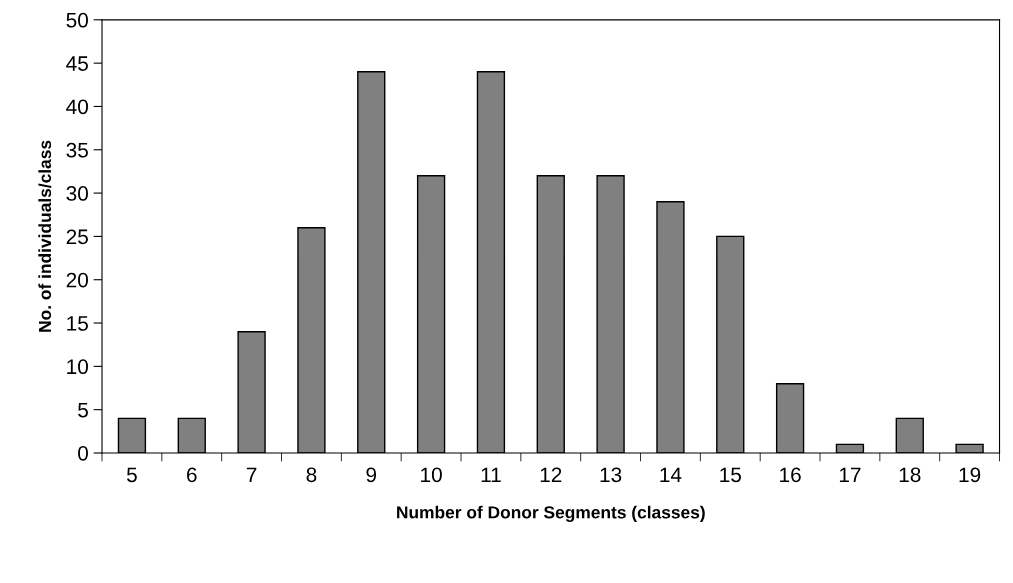 The image size is (1013, 583). I want to click on x-tick-label: 13, so click(611, 475).